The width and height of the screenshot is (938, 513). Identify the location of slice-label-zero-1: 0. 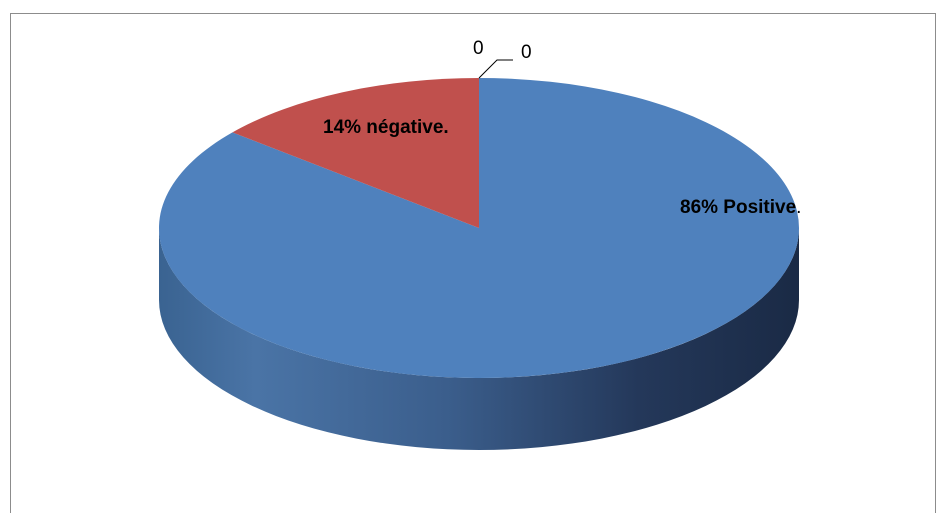
(478, 48).